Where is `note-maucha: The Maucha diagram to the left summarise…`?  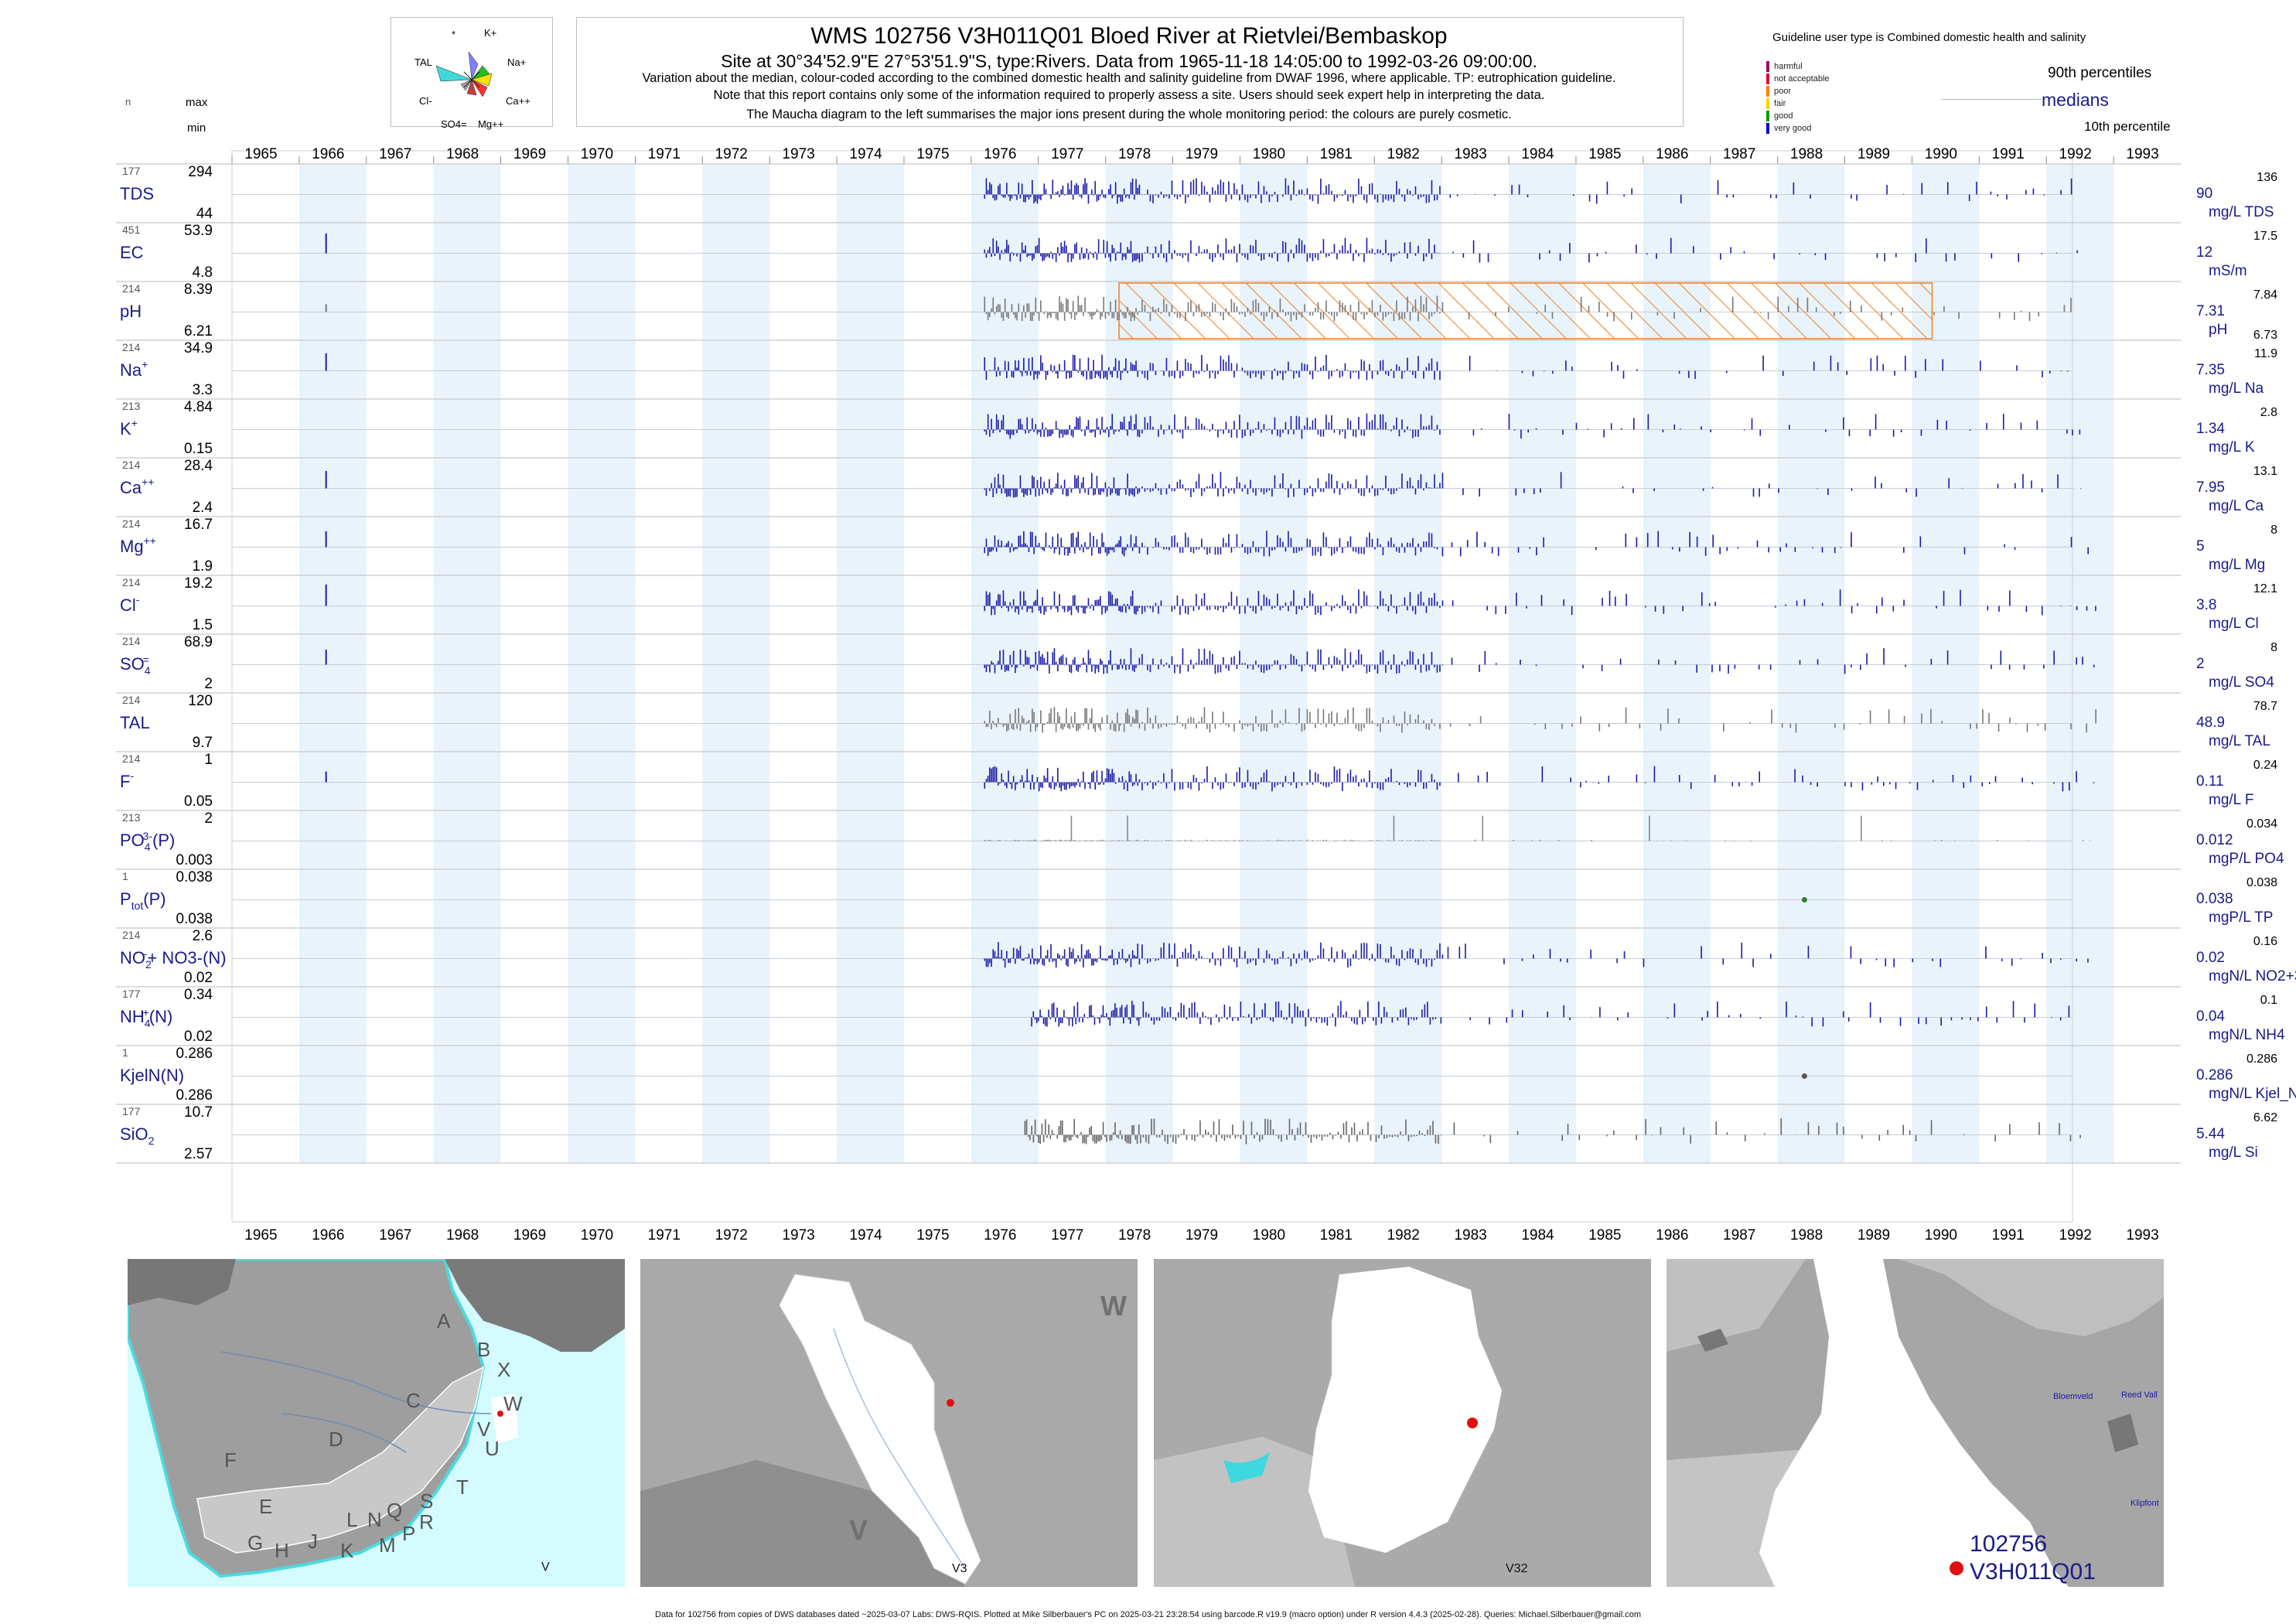
note-maucha: The Maucha diagram to the left summarise… is located at coordinates (1129, 114).